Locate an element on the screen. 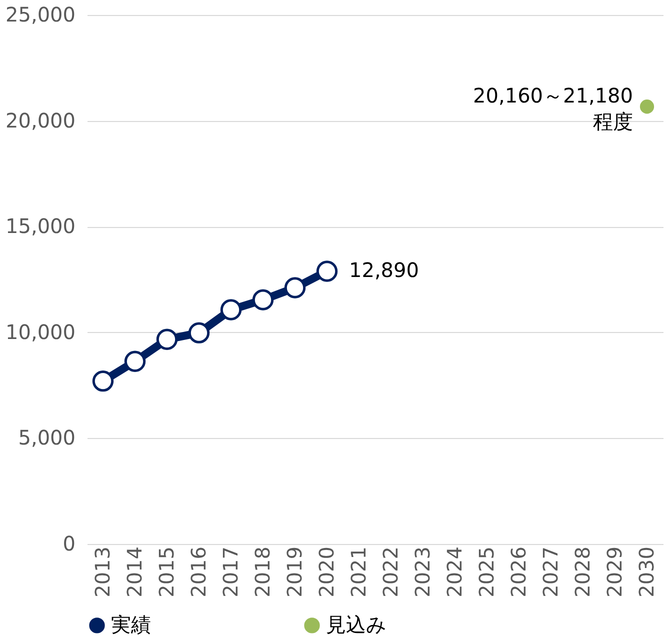  x-tick-label: 2016 is located at coordinates (198, 572).